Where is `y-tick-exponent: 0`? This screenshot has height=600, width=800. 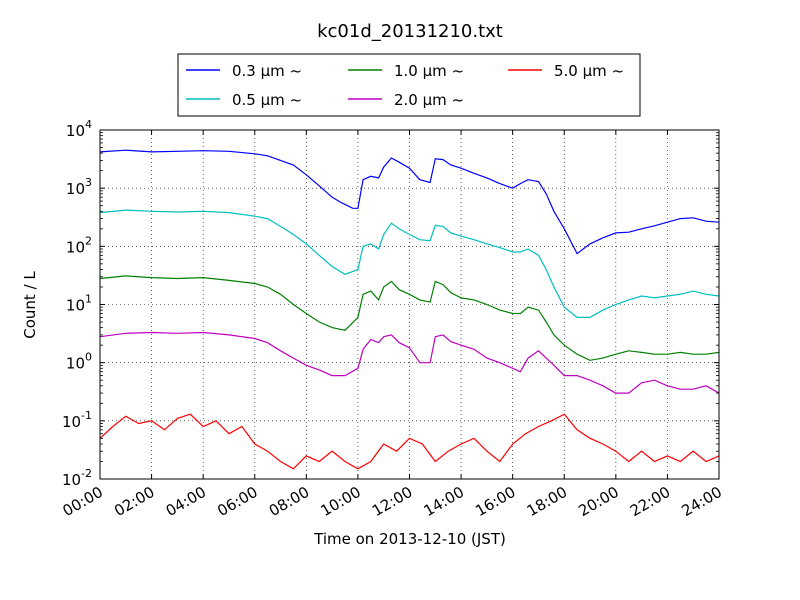
y-tick-exponent: 0 is located at coordinates (88, 357).